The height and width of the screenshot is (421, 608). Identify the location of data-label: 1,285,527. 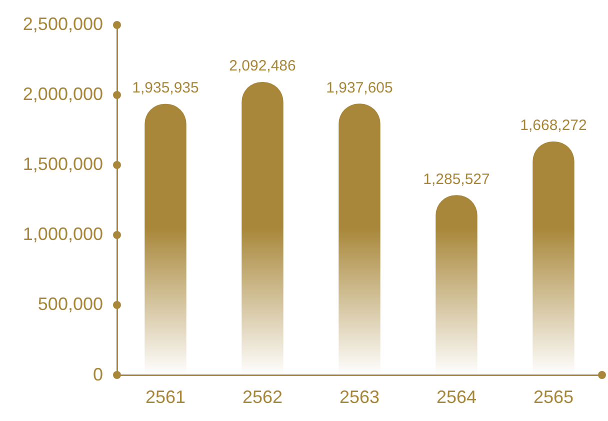
(456, 179).